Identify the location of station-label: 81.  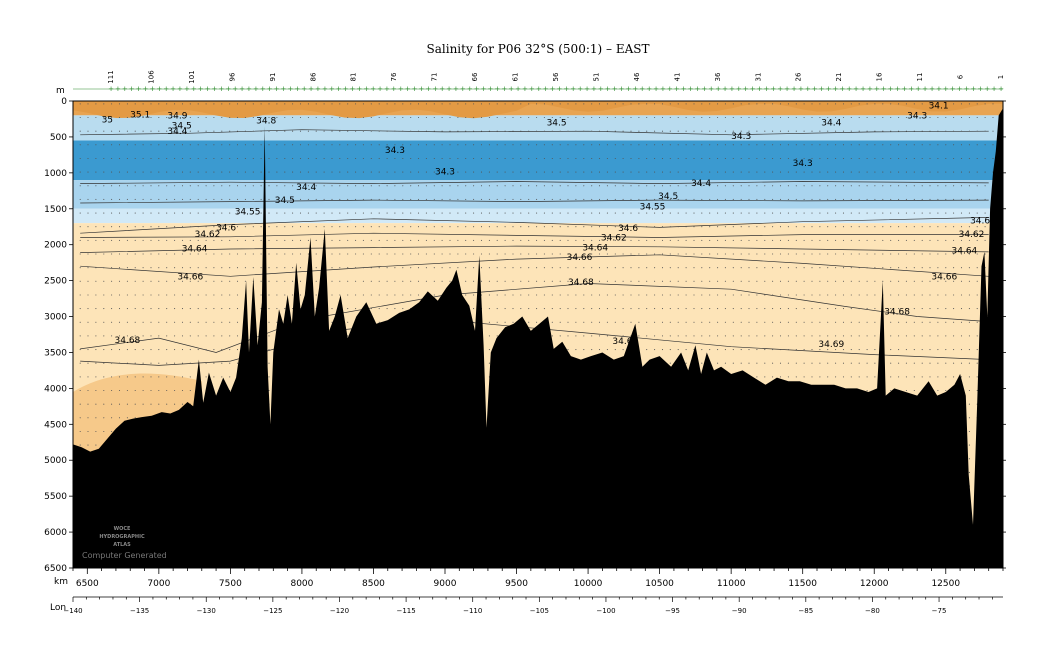
(354, 77).